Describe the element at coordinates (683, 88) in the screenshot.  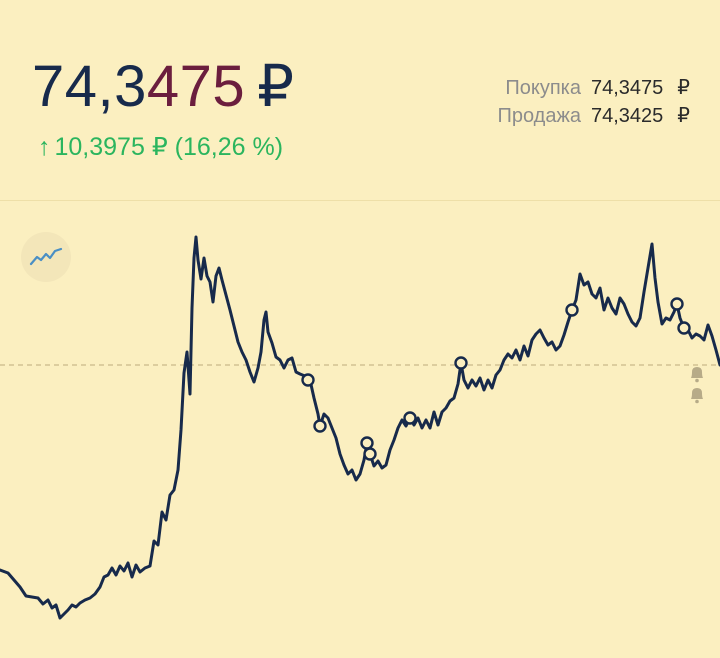
I see `quote-buy-currency: ₽` at that location.